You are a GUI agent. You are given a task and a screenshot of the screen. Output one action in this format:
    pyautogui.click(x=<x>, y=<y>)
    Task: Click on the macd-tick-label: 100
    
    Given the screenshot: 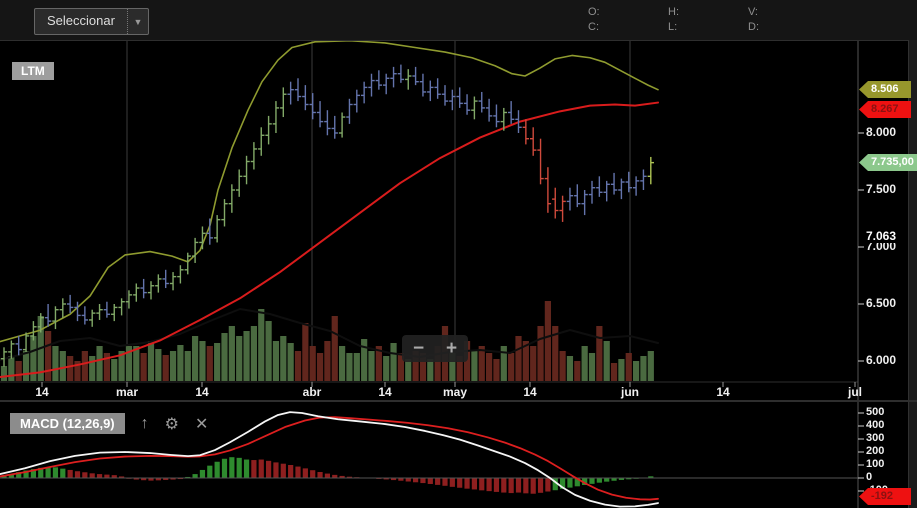 What is the action you would take?
    pyautogui.click(x=875, y=464)
    